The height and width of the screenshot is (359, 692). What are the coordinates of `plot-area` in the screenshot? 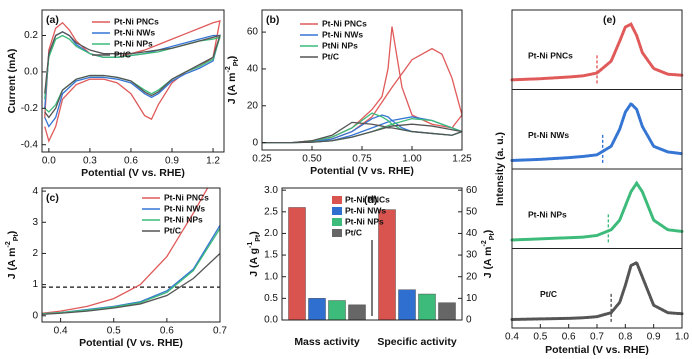 It's located at (131, 252).